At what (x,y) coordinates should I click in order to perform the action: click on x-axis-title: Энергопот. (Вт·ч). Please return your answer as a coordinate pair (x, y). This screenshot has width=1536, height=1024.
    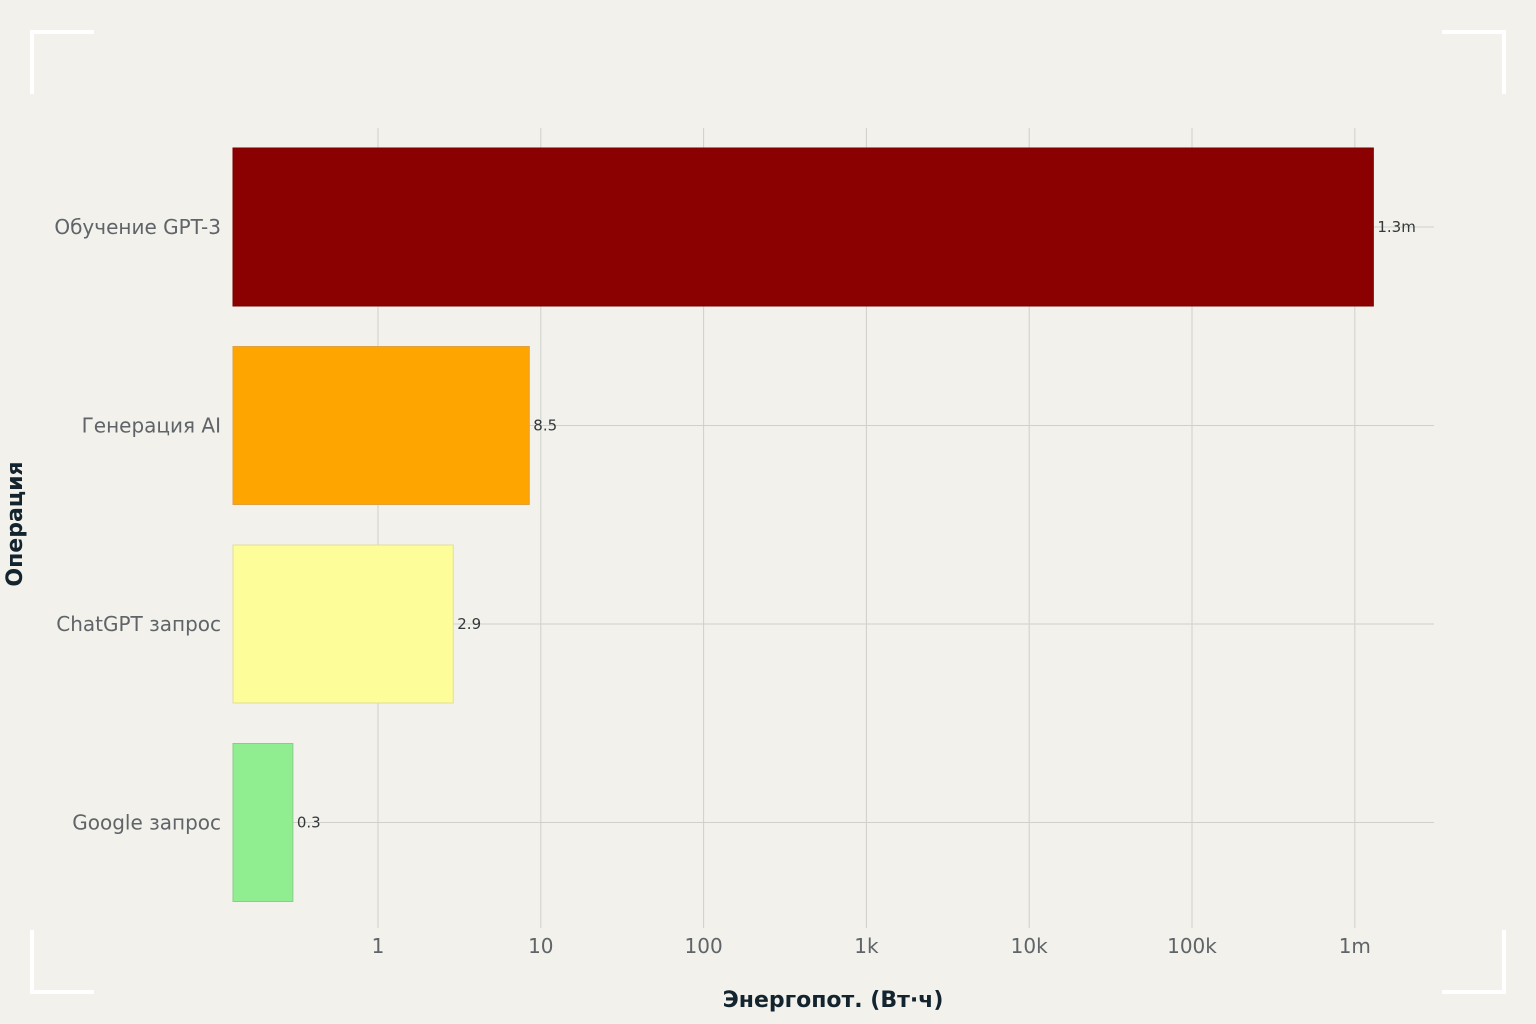
    Looking at the image, I should click on (833, 1000).